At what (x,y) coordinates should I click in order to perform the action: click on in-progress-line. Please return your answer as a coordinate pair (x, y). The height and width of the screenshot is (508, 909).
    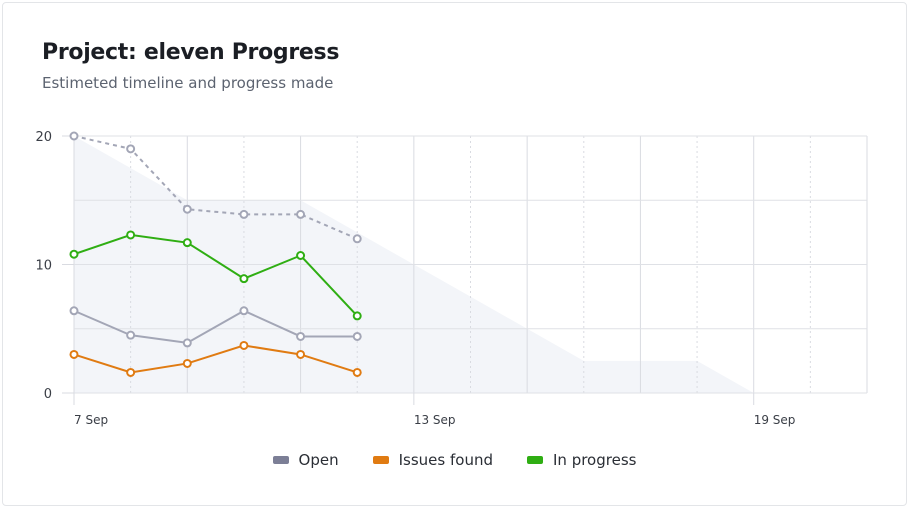
    Looking at the image, I should click on (215, 275).